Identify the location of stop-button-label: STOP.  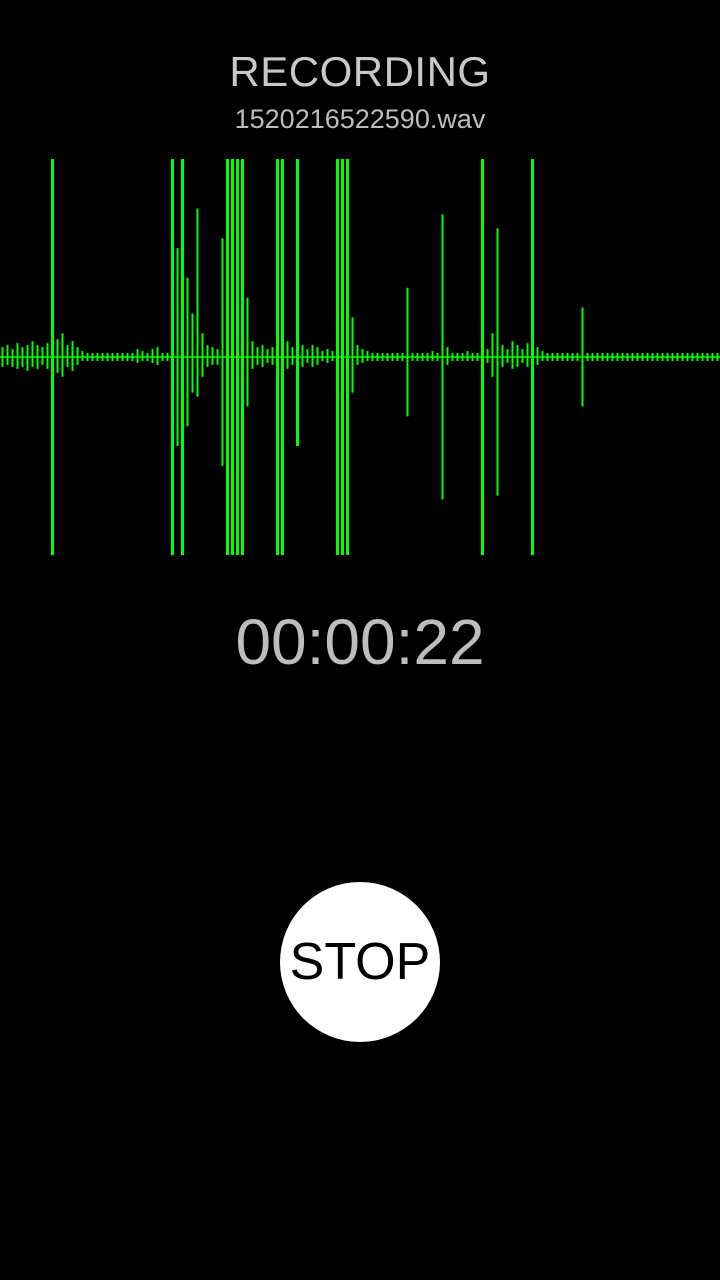
(360, 962).